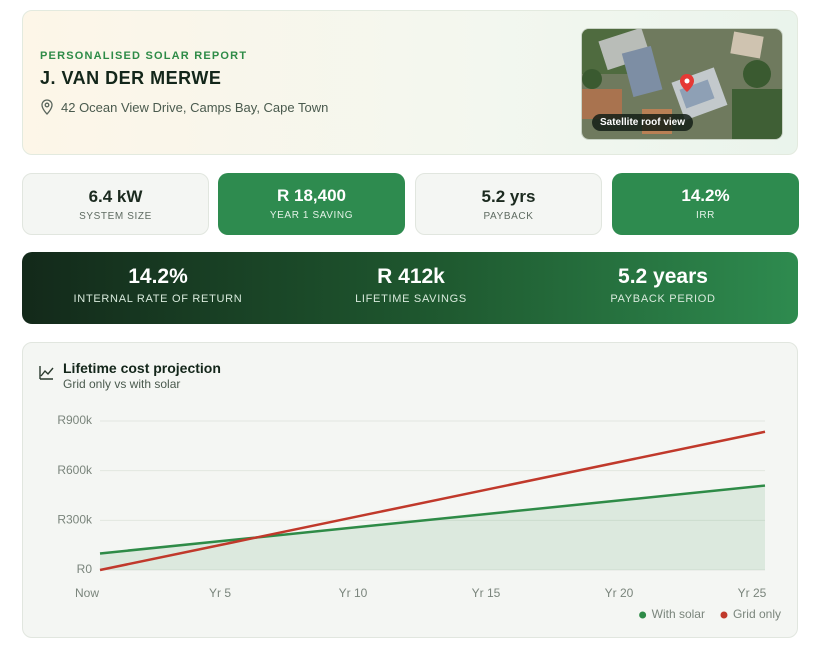 The image size is (820, 646). I want to click on y-tick-label: R600k, so click(75, 470).